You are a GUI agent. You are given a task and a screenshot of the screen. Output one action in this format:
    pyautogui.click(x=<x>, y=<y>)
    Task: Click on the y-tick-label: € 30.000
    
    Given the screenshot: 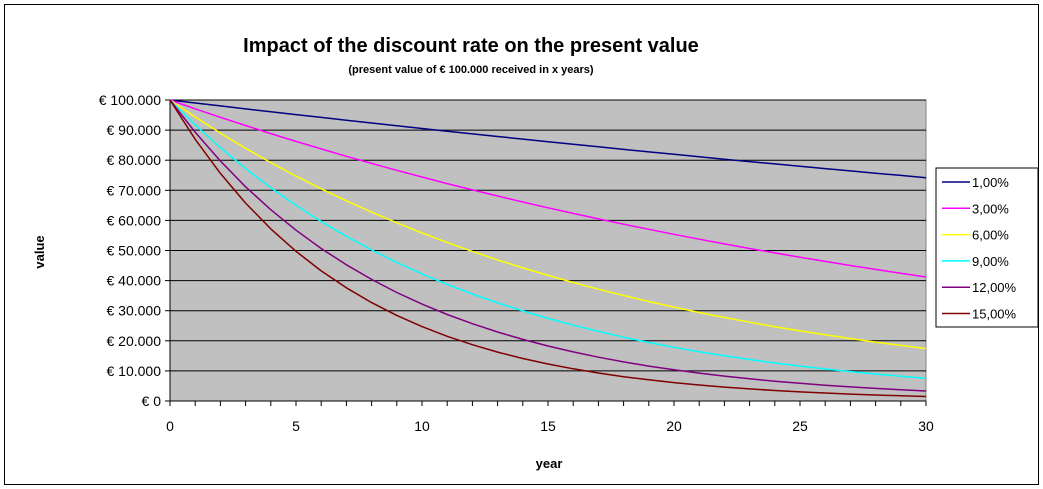 What is the action you would take?
    pyautogui.click(x=134, y=311)
    